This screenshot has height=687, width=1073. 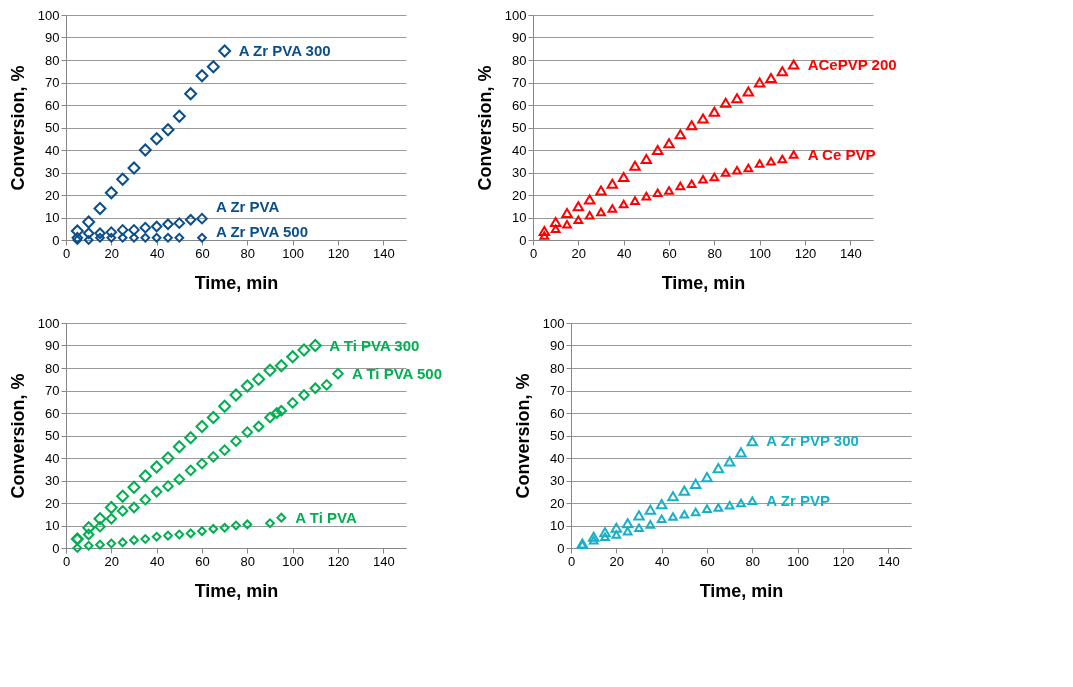 I want to click on x-tick-label: 120, so click(x=338, y=561).